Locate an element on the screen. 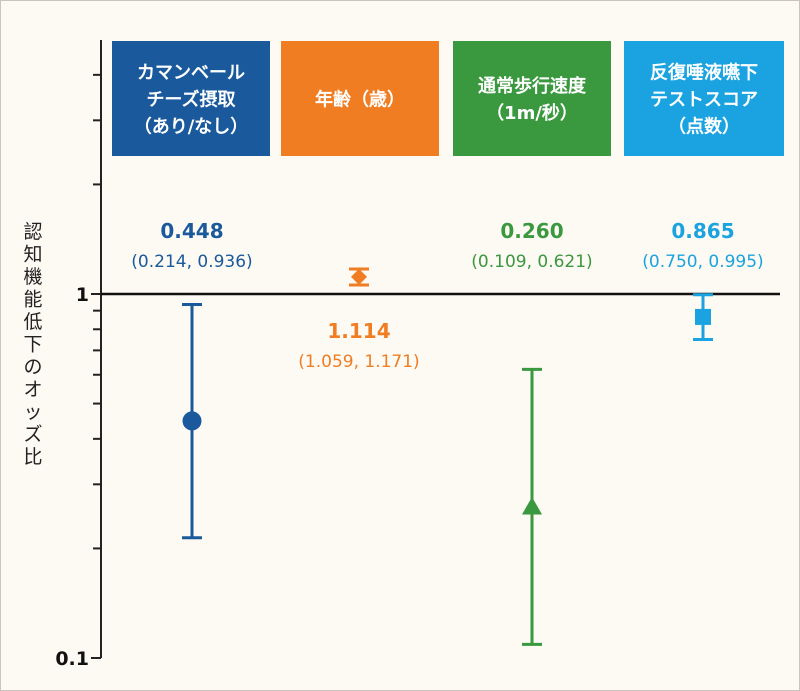 The width and height of the screenshot is (800, 691). odds-ratio-label: 0.865 is located at coordinates (702, 231).